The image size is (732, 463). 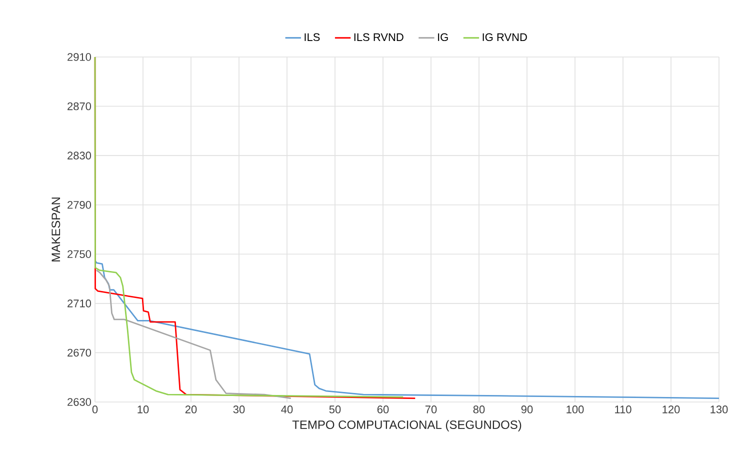 I want to click on x-axis-title: TEMPO COMPUTACIONAL (SEGUNDOS), so click(x=407, y=426).